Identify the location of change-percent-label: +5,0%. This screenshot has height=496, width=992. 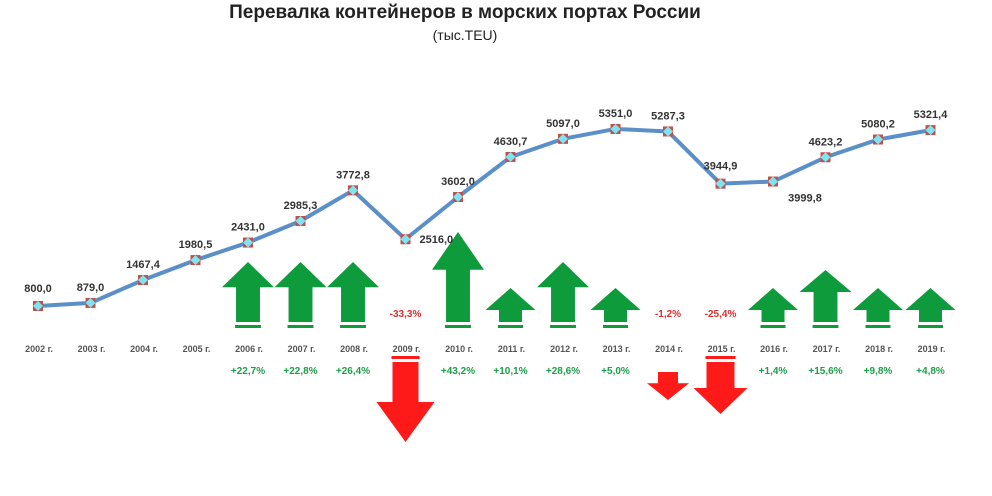
(615, 371).